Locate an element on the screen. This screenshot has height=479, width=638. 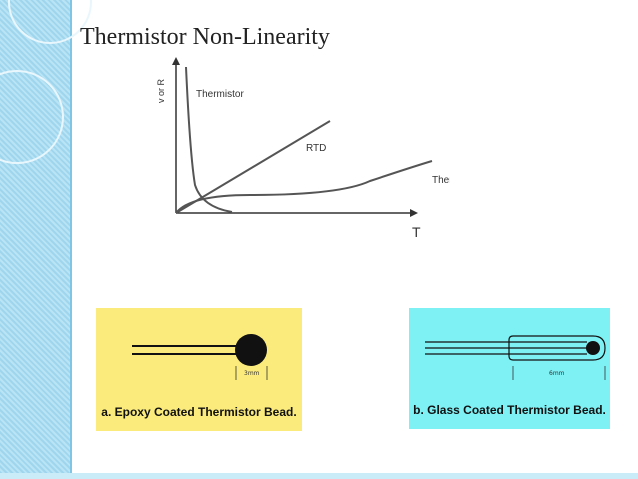
slide-title: Thermistor Non-Linearity is located at coordinates (205, 37).